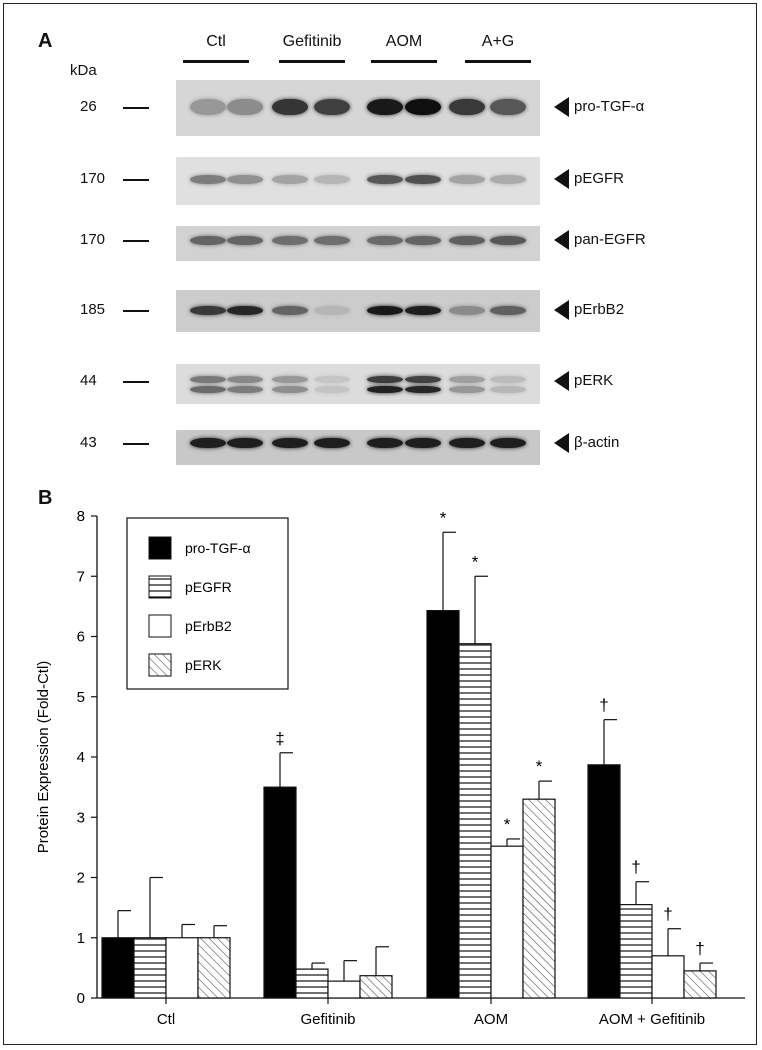 This screenshot has height=1050, width=762. Describe the element at coordinates (491, 1019) in the screenshot. I see `x-tick-label: AOM` at that location.